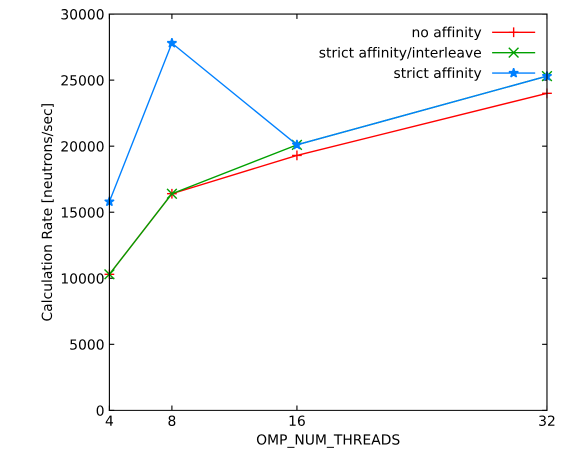  I want to click on legend-label: no affinity, so click(447, 33).